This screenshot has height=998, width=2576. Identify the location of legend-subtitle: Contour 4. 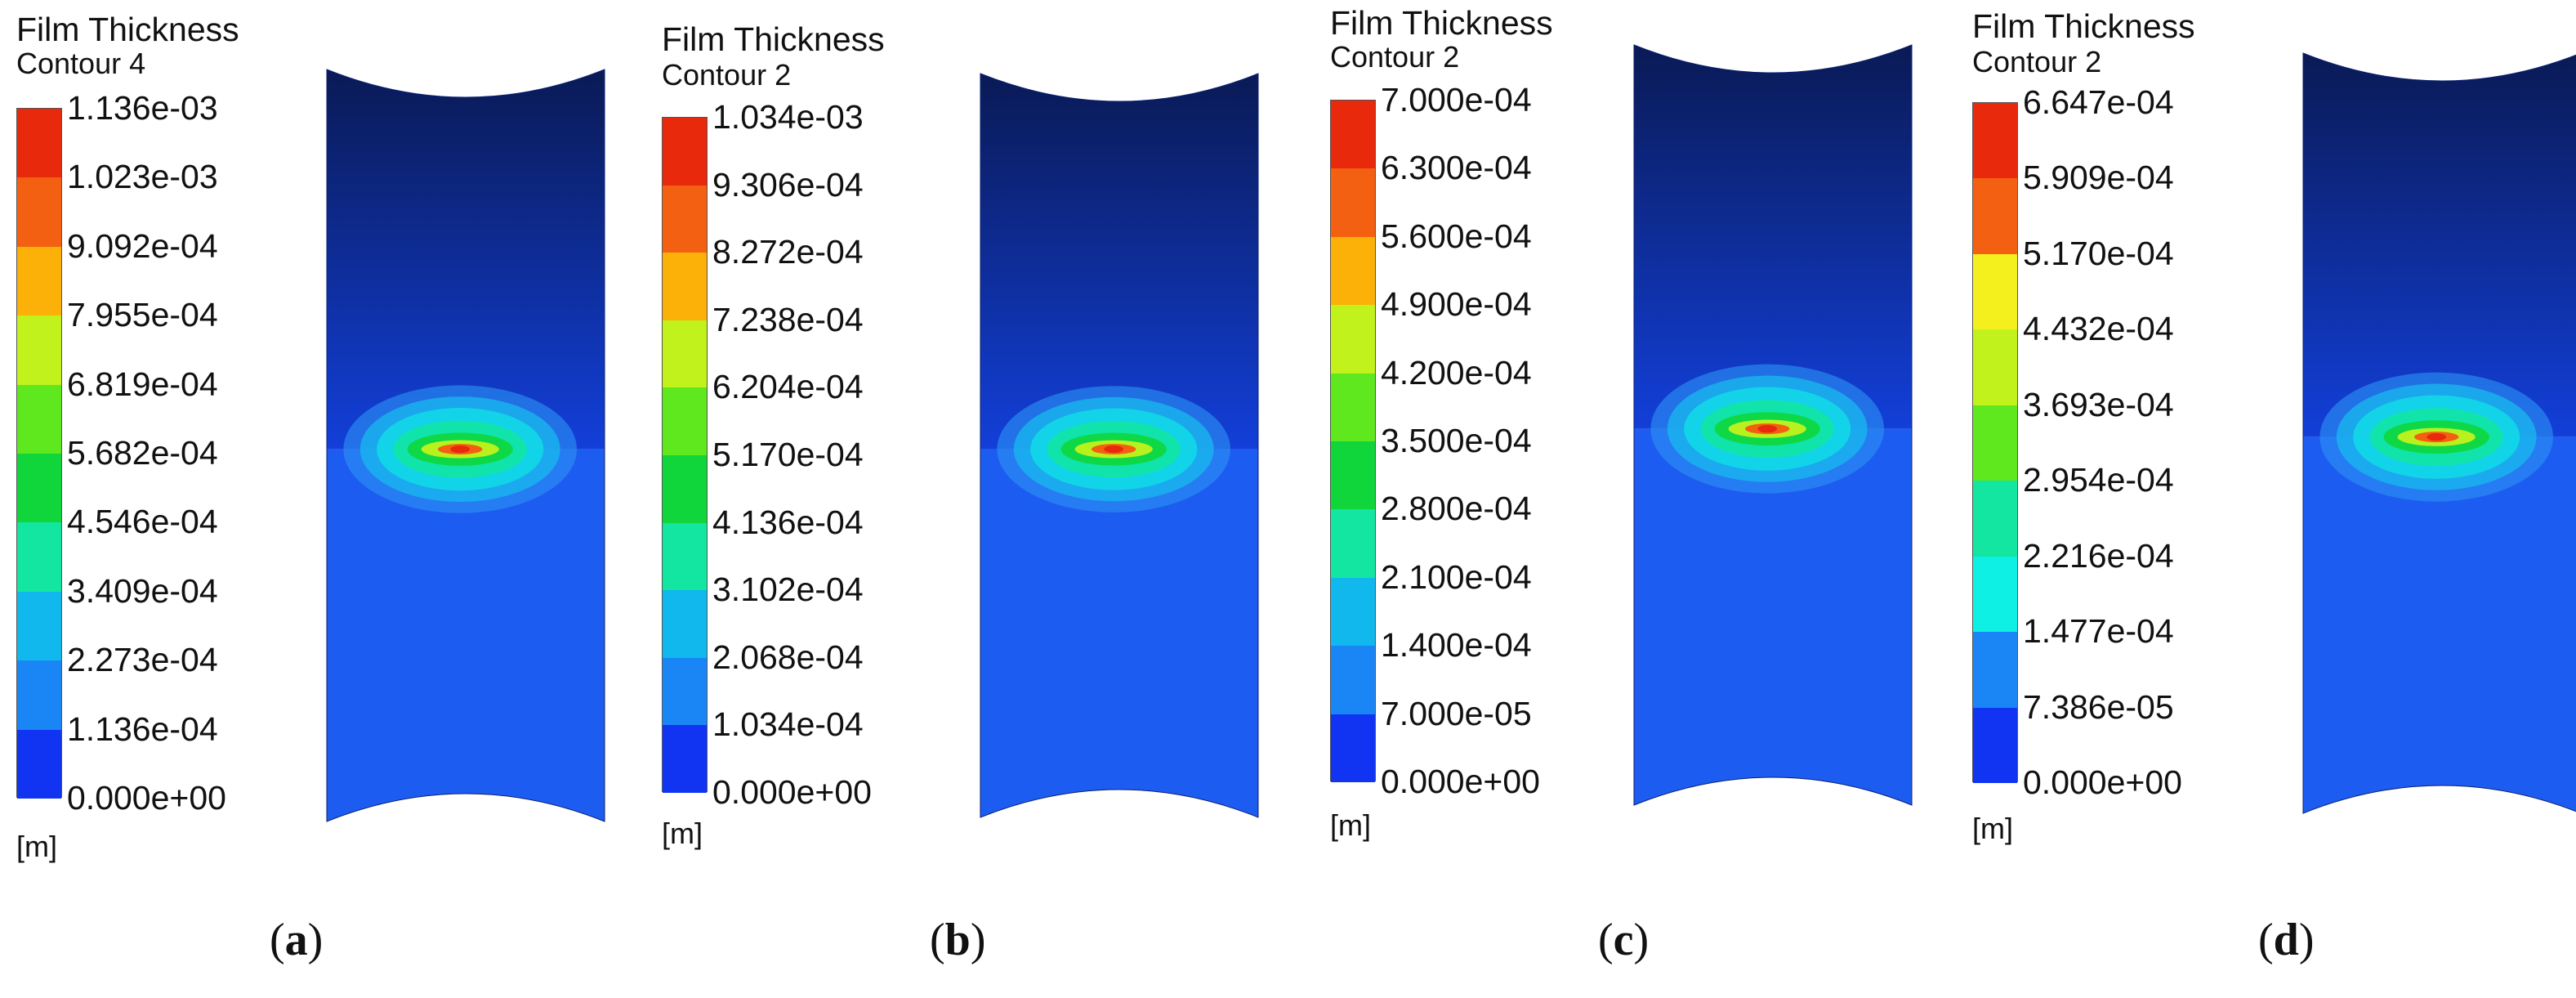
(81, 63).